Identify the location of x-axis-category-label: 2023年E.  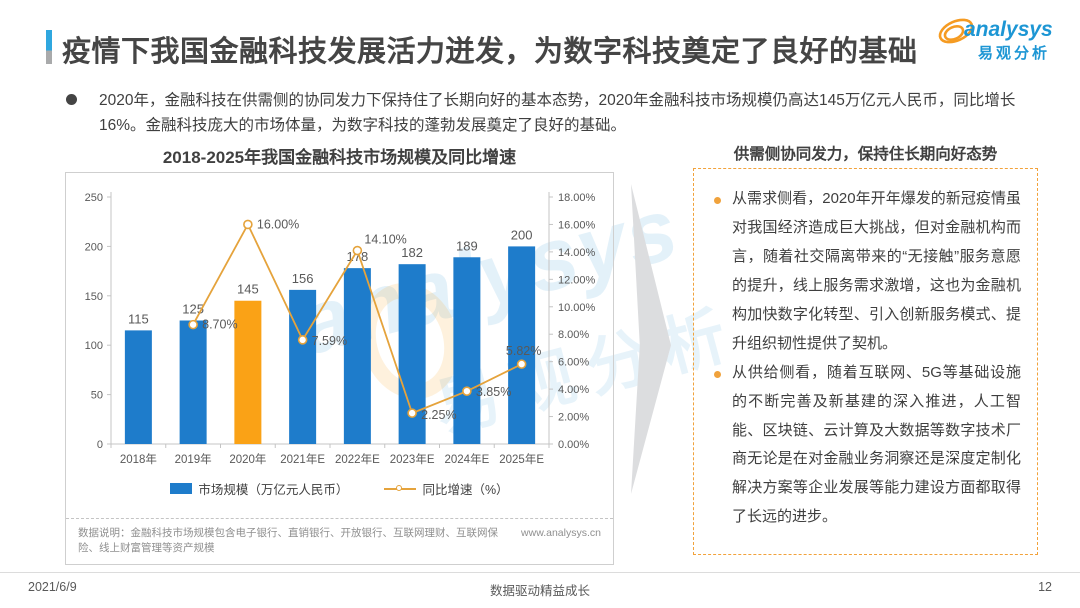
(412, 459).